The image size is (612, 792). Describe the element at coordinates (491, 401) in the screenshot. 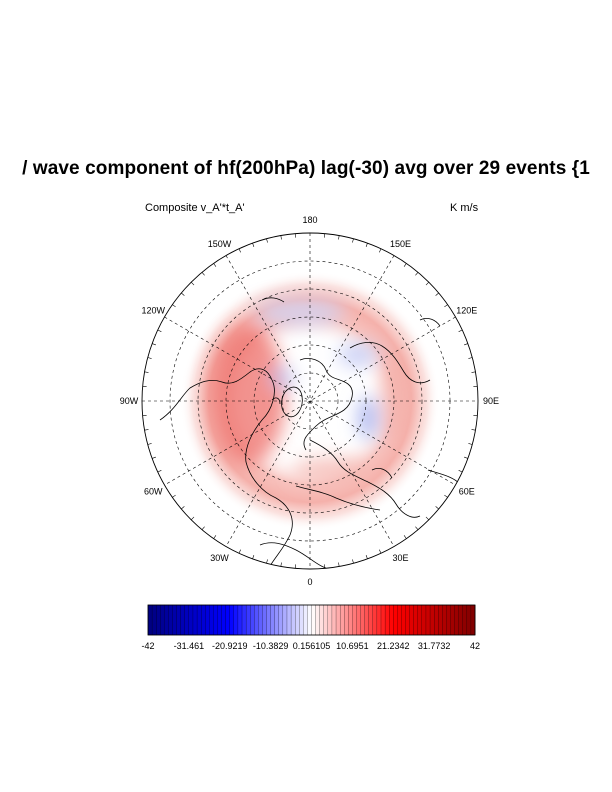

I see `longitude-label: 90E` at that location.